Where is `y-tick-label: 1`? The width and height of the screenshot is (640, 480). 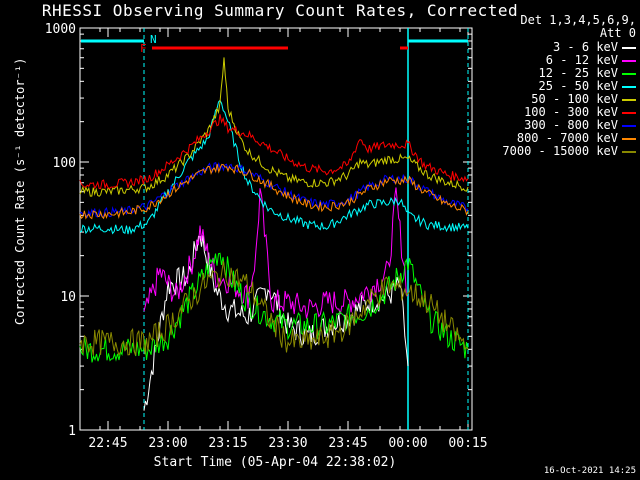
y-tick-label: 1 is located at coordinates (72, 431).